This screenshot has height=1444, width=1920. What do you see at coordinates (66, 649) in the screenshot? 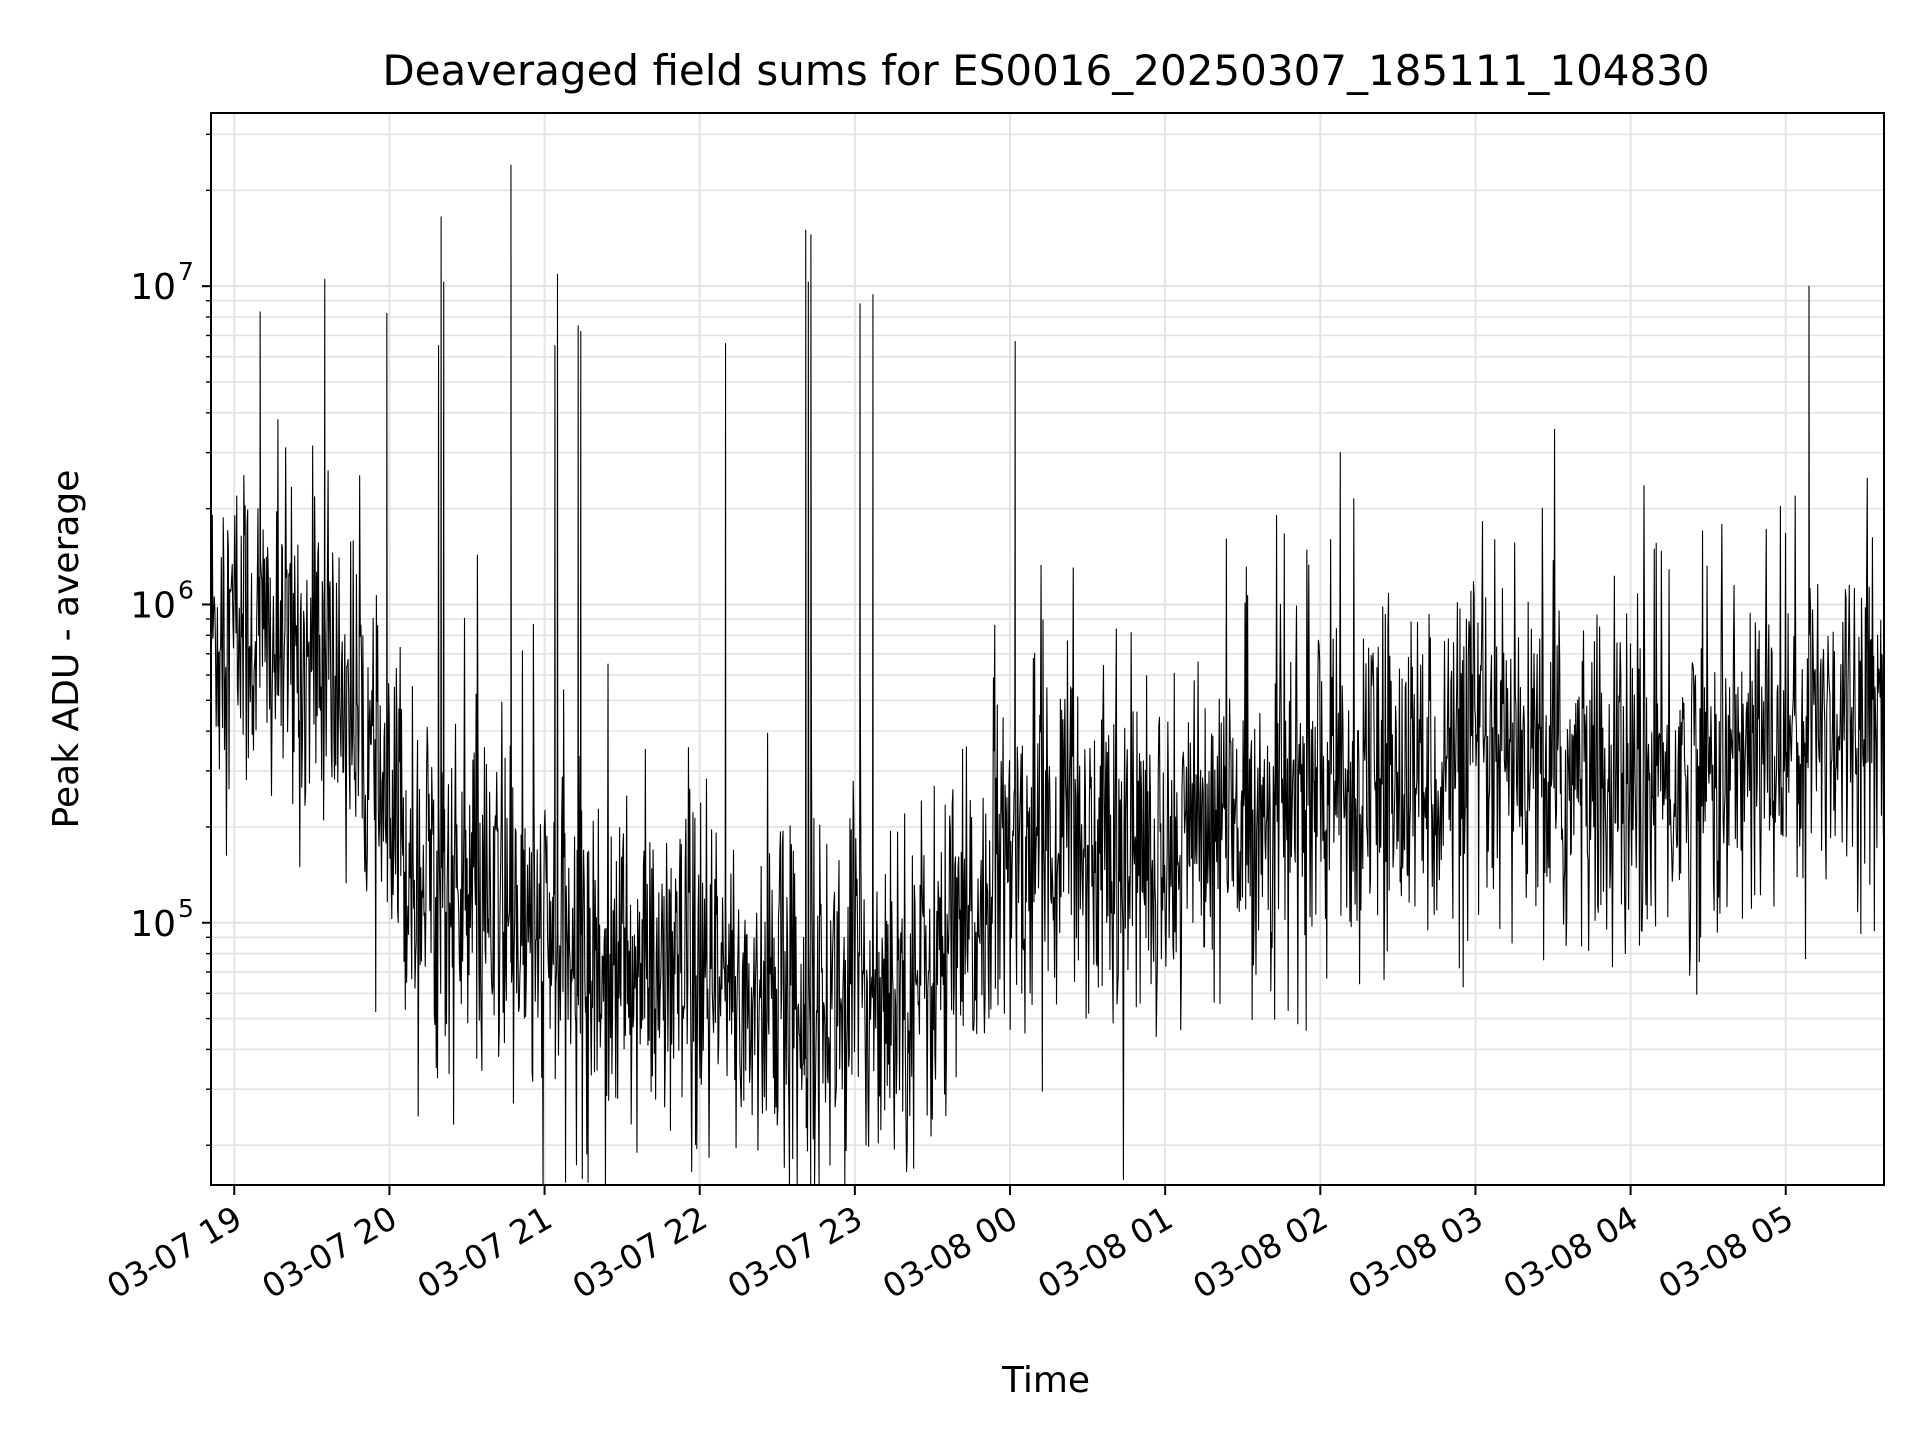
I see `y-axis-label: Peak ADU - average` at bounding box center [66, 649].